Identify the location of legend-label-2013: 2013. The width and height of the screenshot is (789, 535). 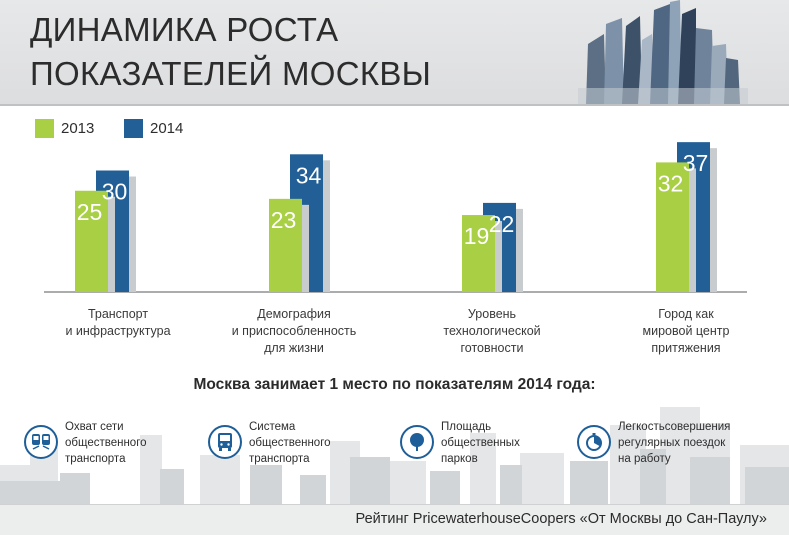
(78, 128).